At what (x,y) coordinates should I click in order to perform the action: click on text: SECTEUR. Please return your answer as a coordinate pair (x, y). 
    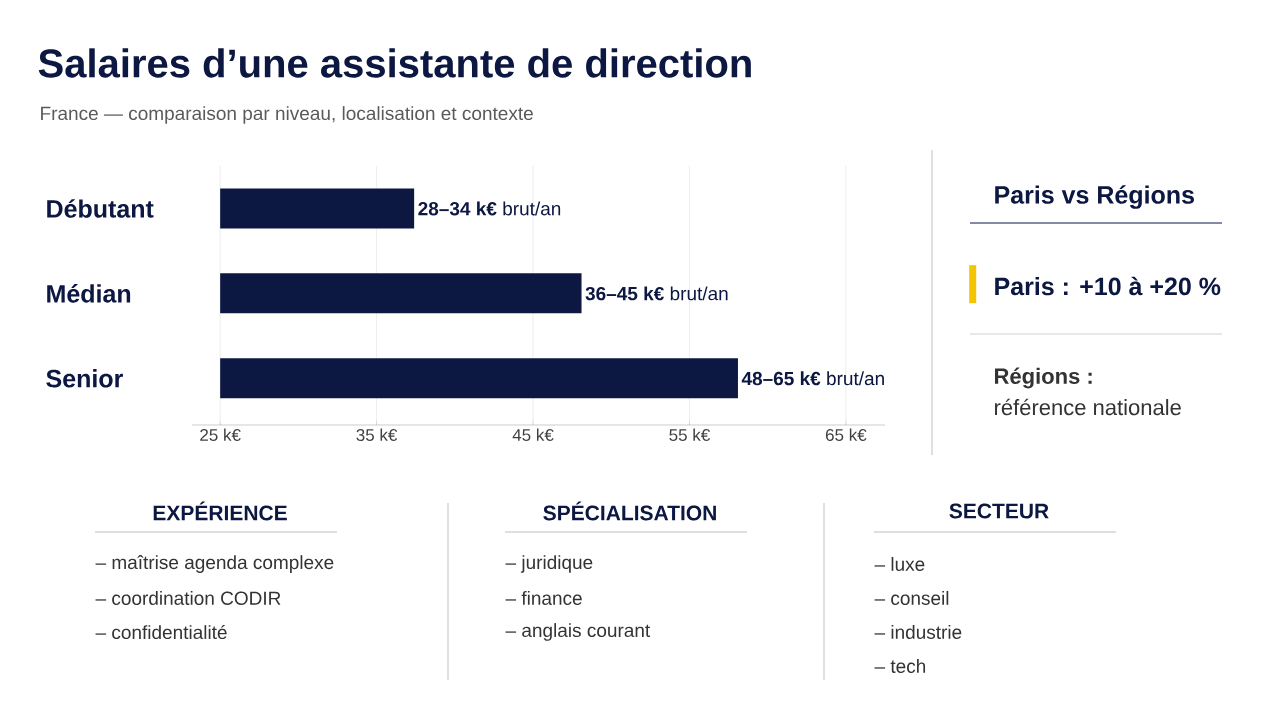
    Looking at the image, I should click on (999, 511).